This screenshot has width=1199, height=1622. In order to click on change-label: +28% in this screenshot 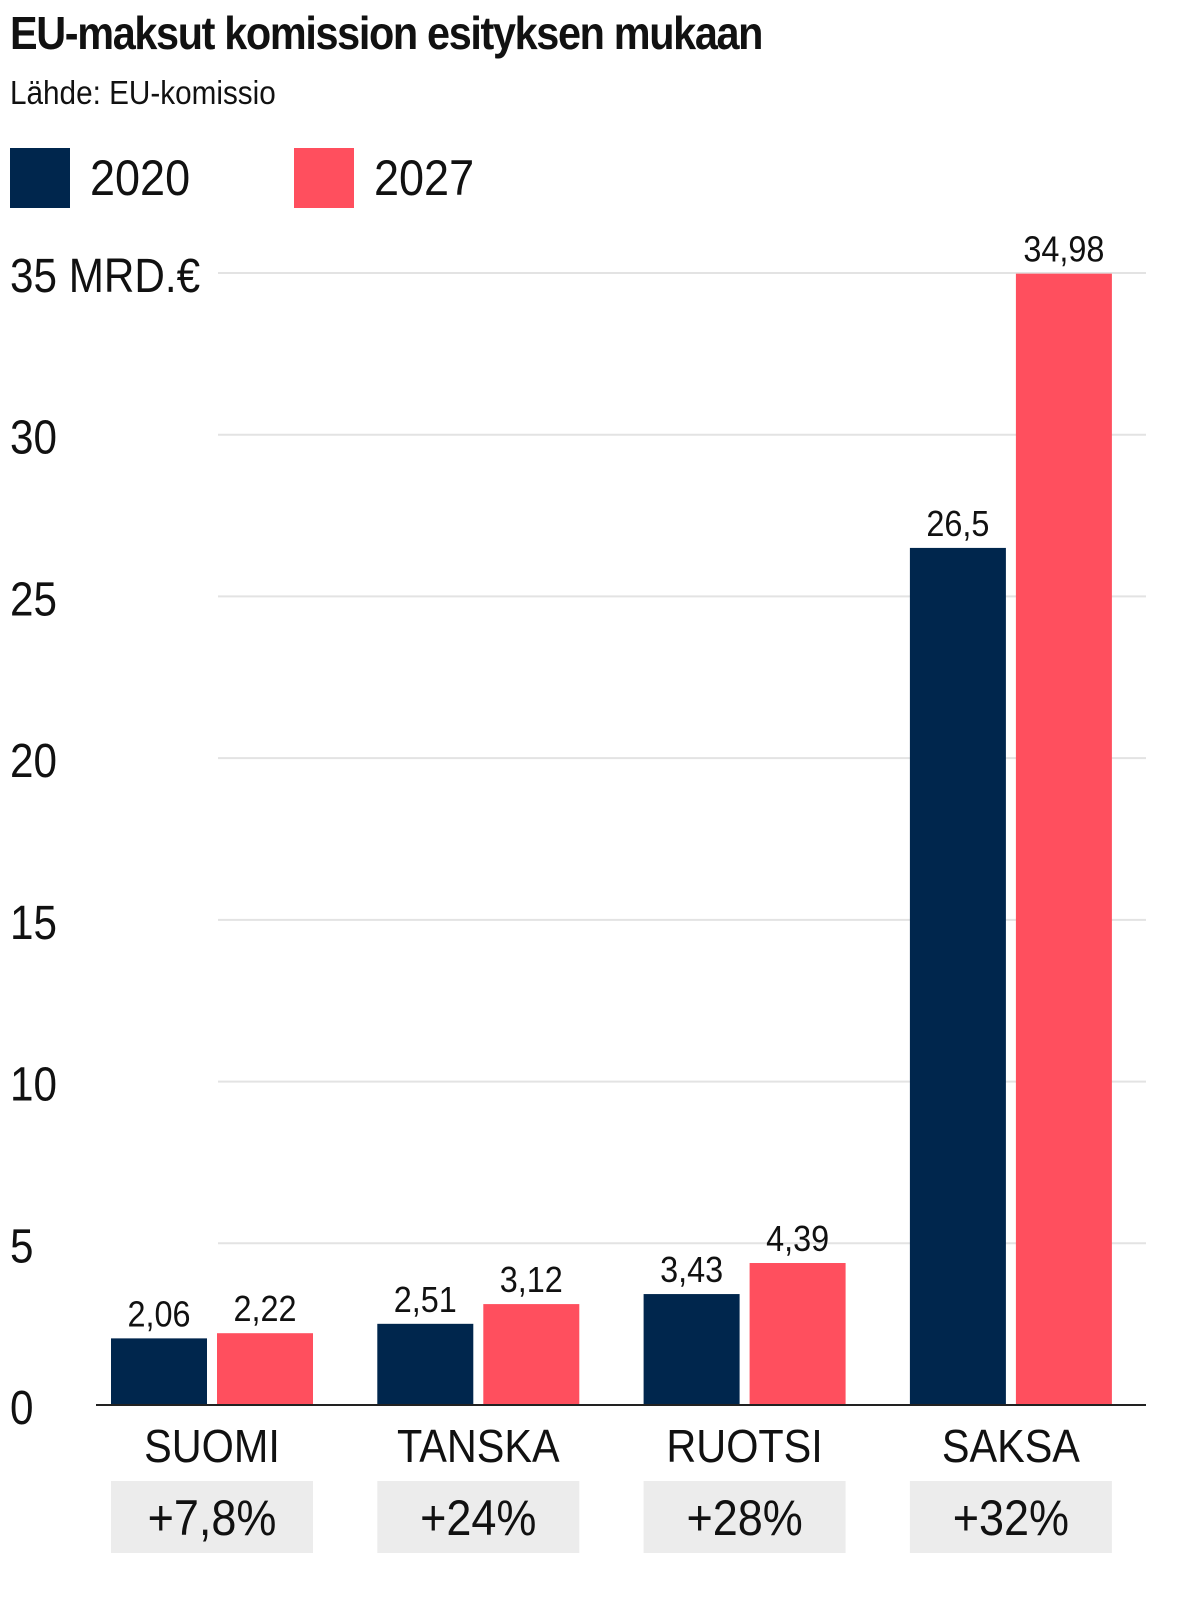, I will do `click(744, 1519)`.